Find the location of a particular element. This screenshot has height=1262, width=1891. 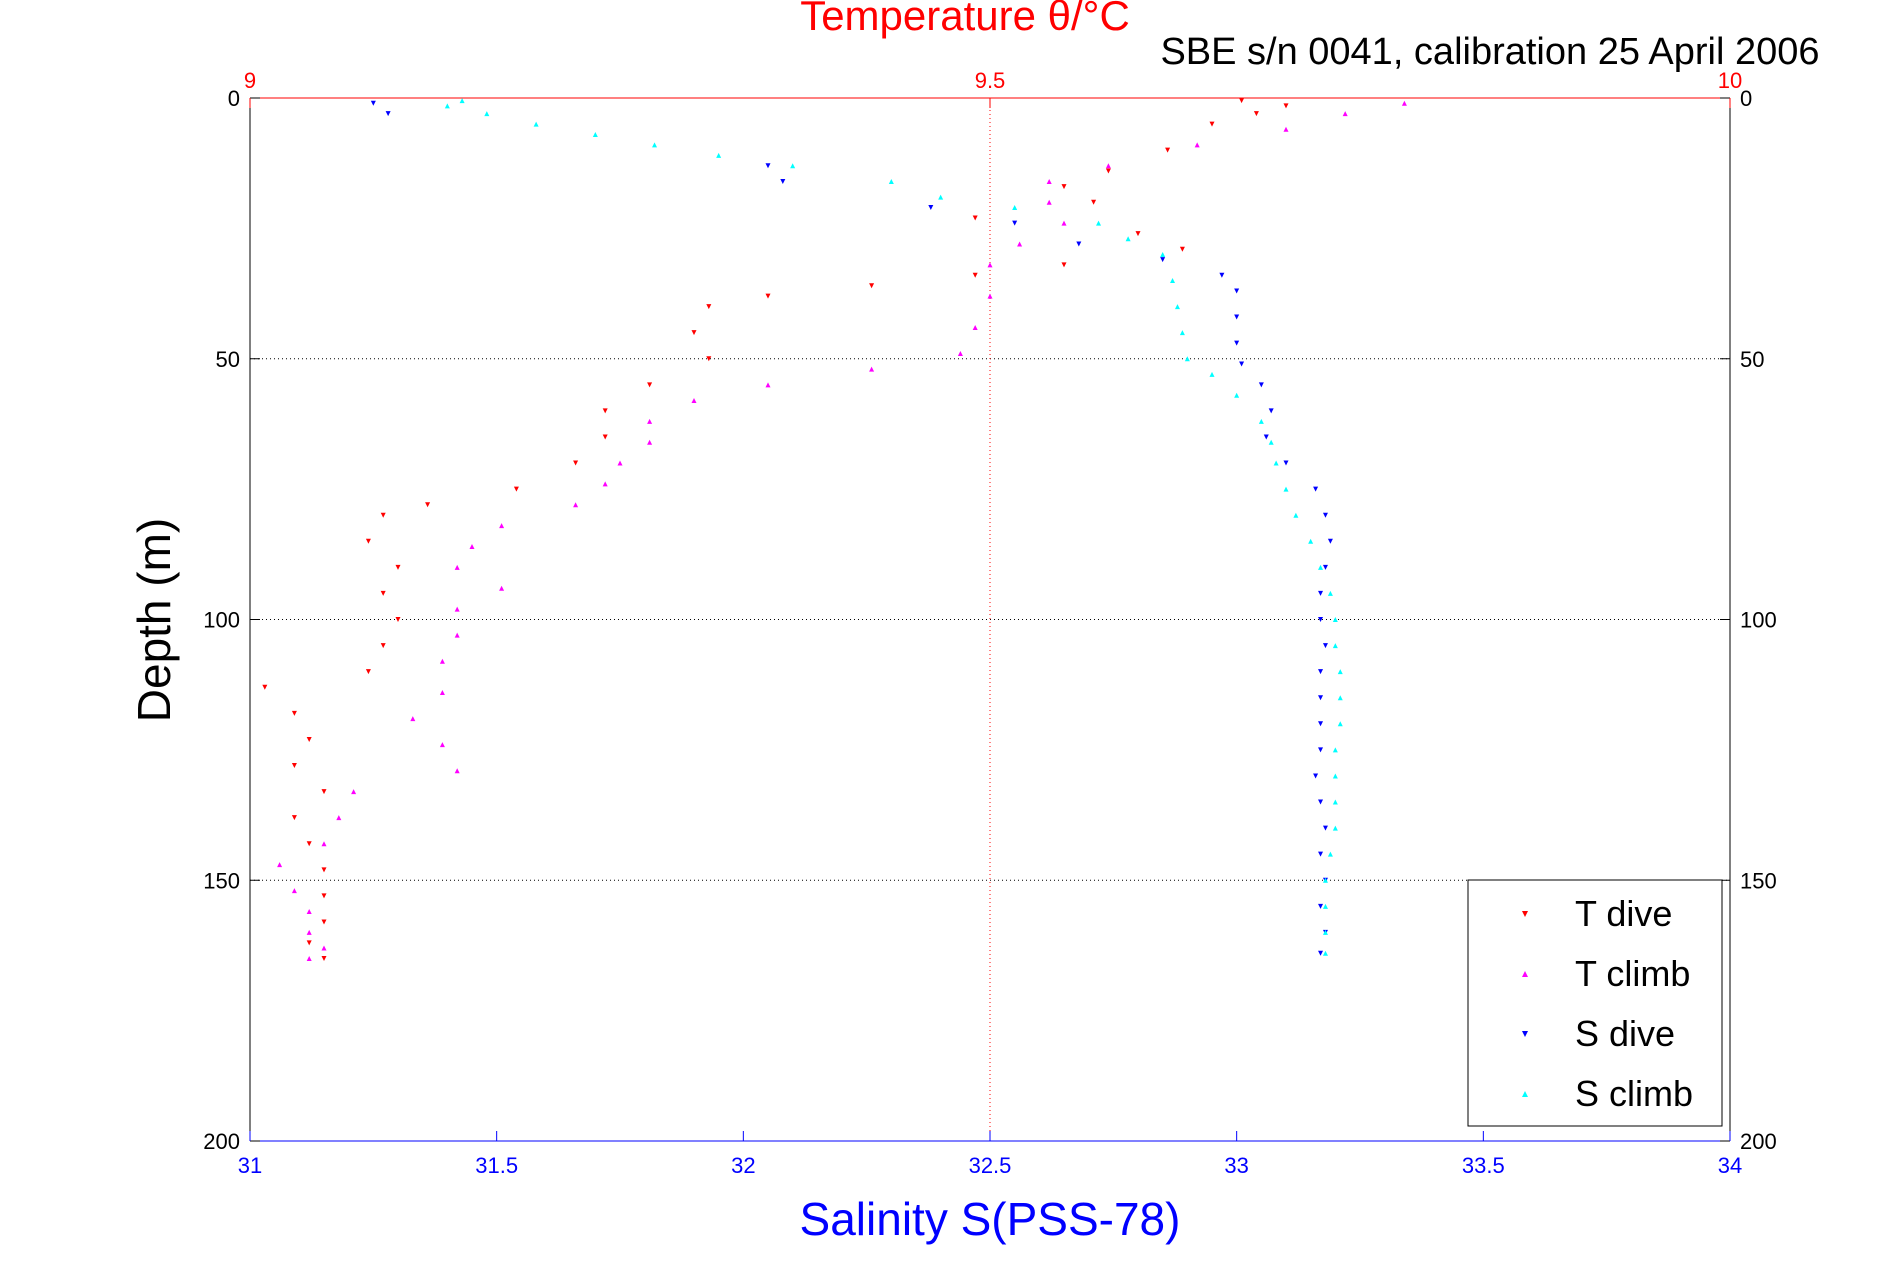

x-axis-label: Salinity S(PSS-78) is located at coordinates (990, 1219).